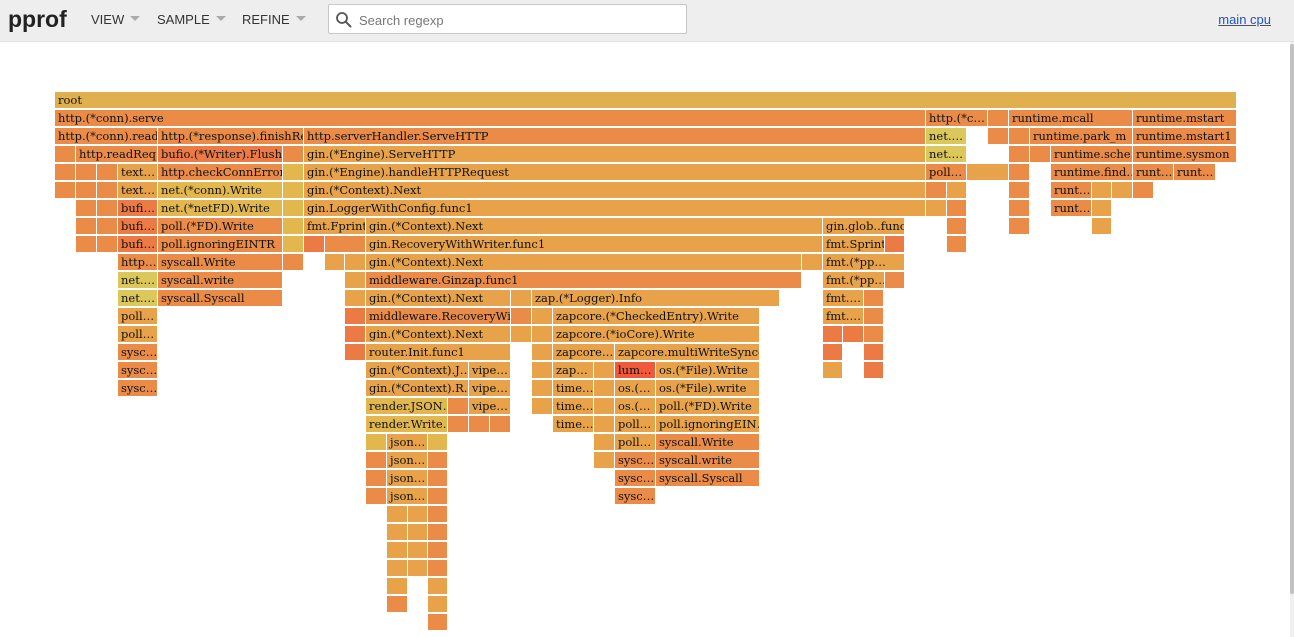 Image resolution: width=1294 pixels, height=637 pixels. Describe the element at coordinates (1071, 118) in the screenshot. I see `flame-frame: runtime.mcall` at that location.